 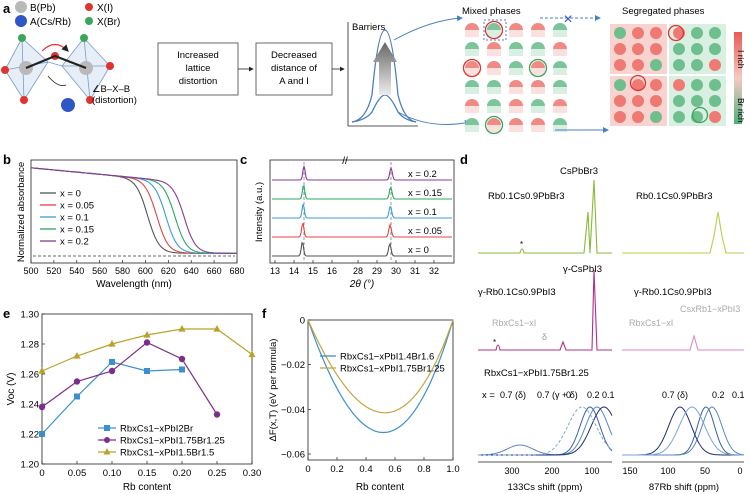 I want to click on nmr-row3-right-curve, so click(x=683, y=431).